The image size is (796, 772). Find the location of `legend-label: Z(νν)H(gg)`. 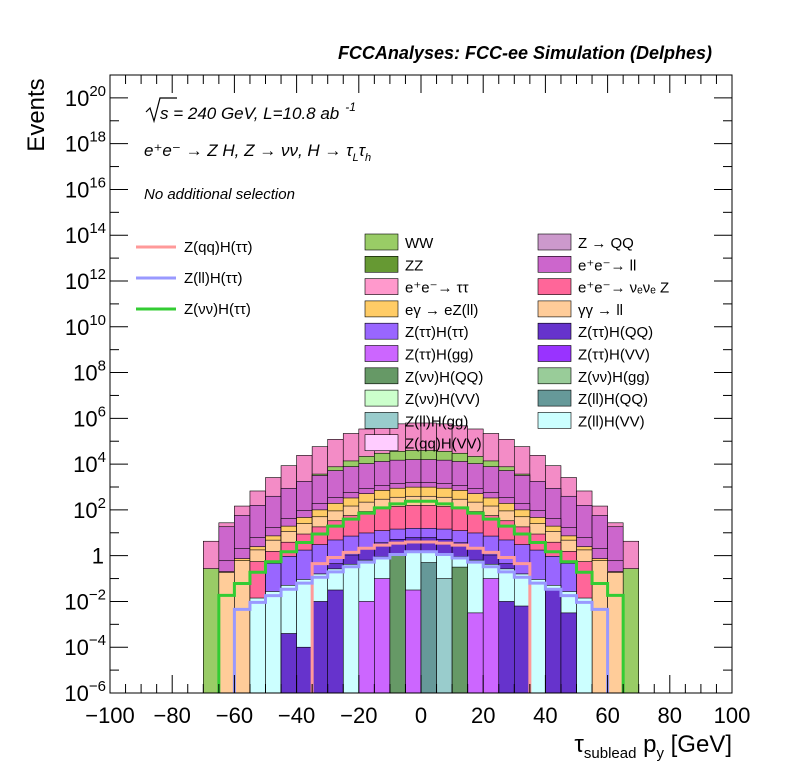

legend-label: Z(νν)H(gg) is located at coordinates (614, 377).